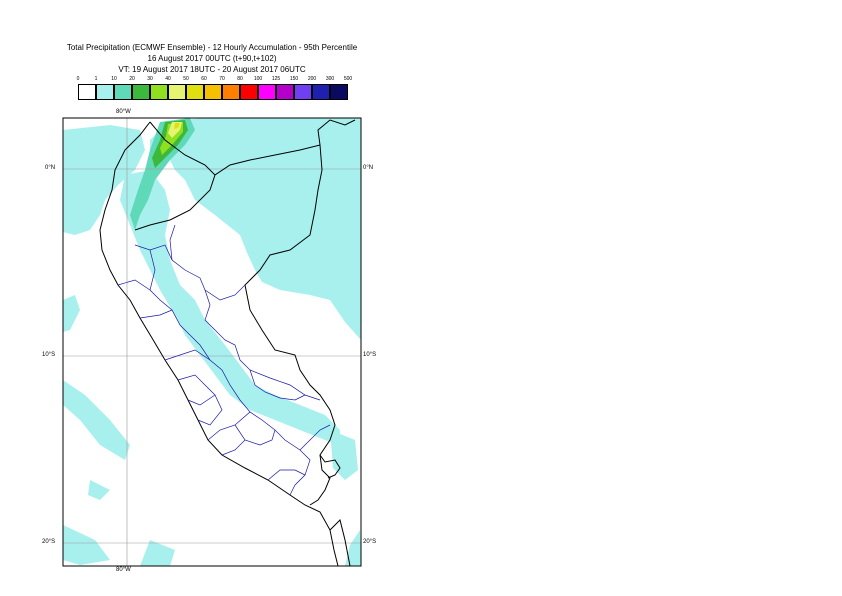  Describe the element at coordinates (132, 79) in the screenshot. I see `legend-label: 20` at that location.